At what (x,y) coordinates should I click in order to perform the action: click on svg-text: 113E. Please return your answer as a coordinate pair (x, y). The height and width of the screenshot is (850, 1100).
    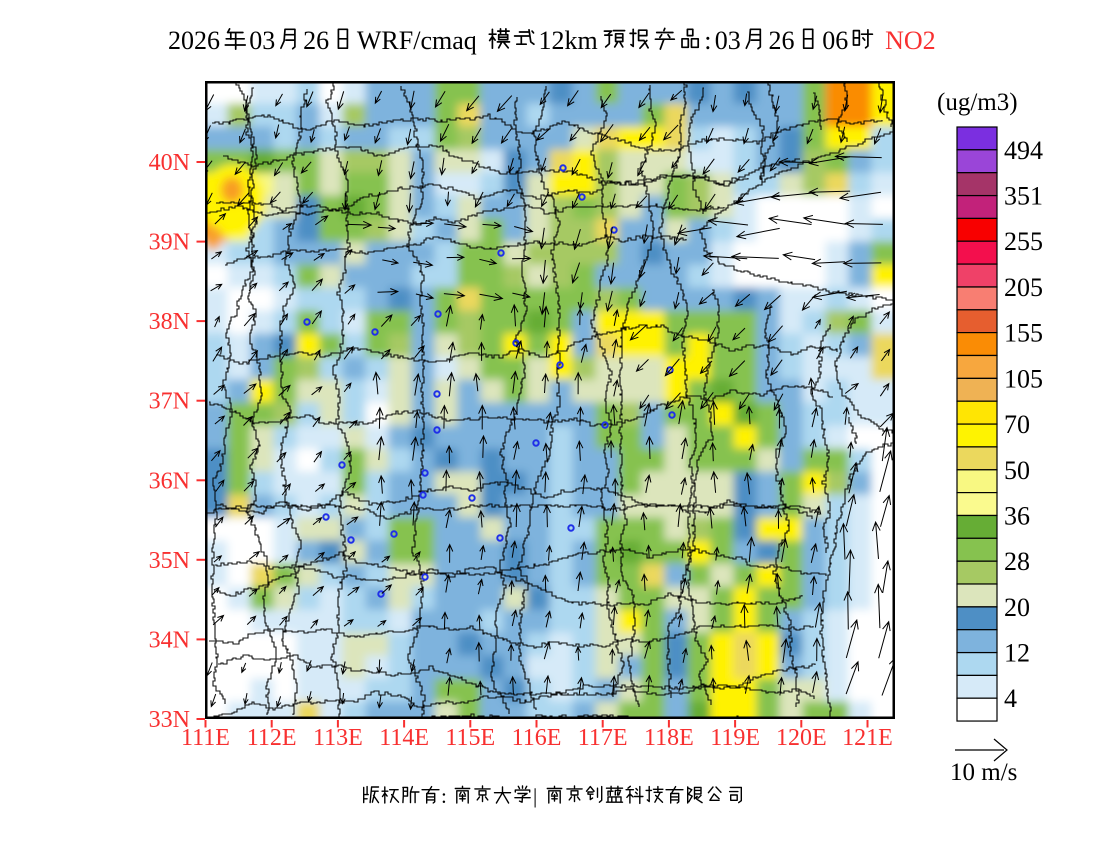
    Looking at the image, I should click on (338, 738).